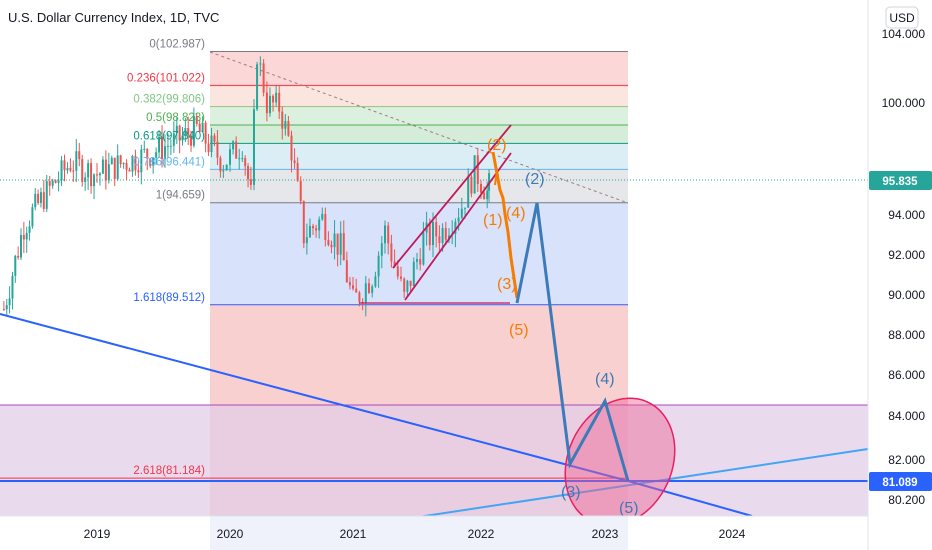 This screenshot has height=550, width=932. What do you see at coordinates (572, 342) in the screenshot?
I see `blue-wave-path` at bounding box center [572, 342].